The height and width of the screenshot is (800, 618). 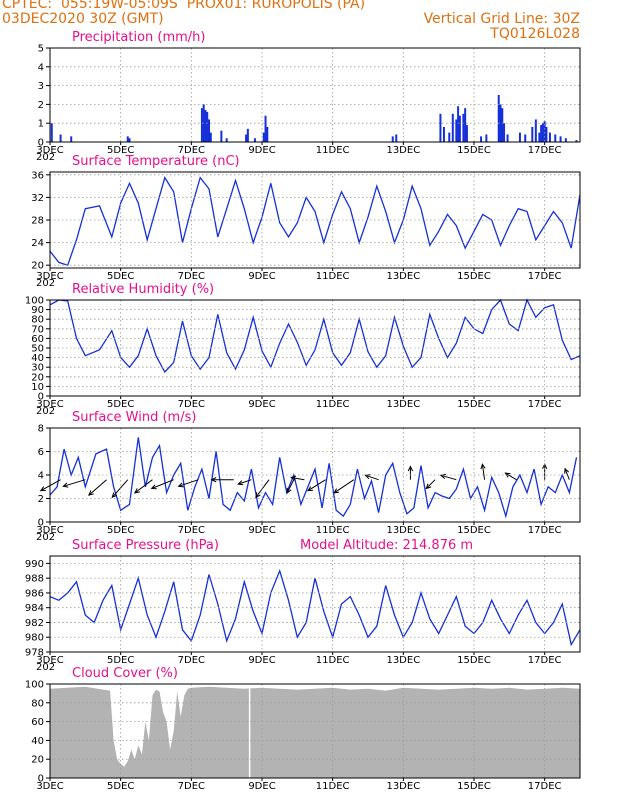 I want to click on panel-title: Cloud Cover (%), so click(x=125, y=673).